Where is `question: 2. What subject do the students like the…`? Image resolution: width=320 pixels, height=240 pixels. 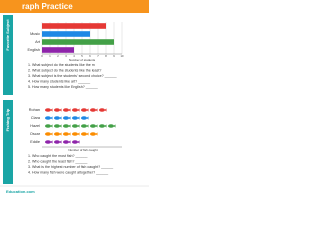 question: 2. What subject do the students like the… is located at coordinates (64, 70).